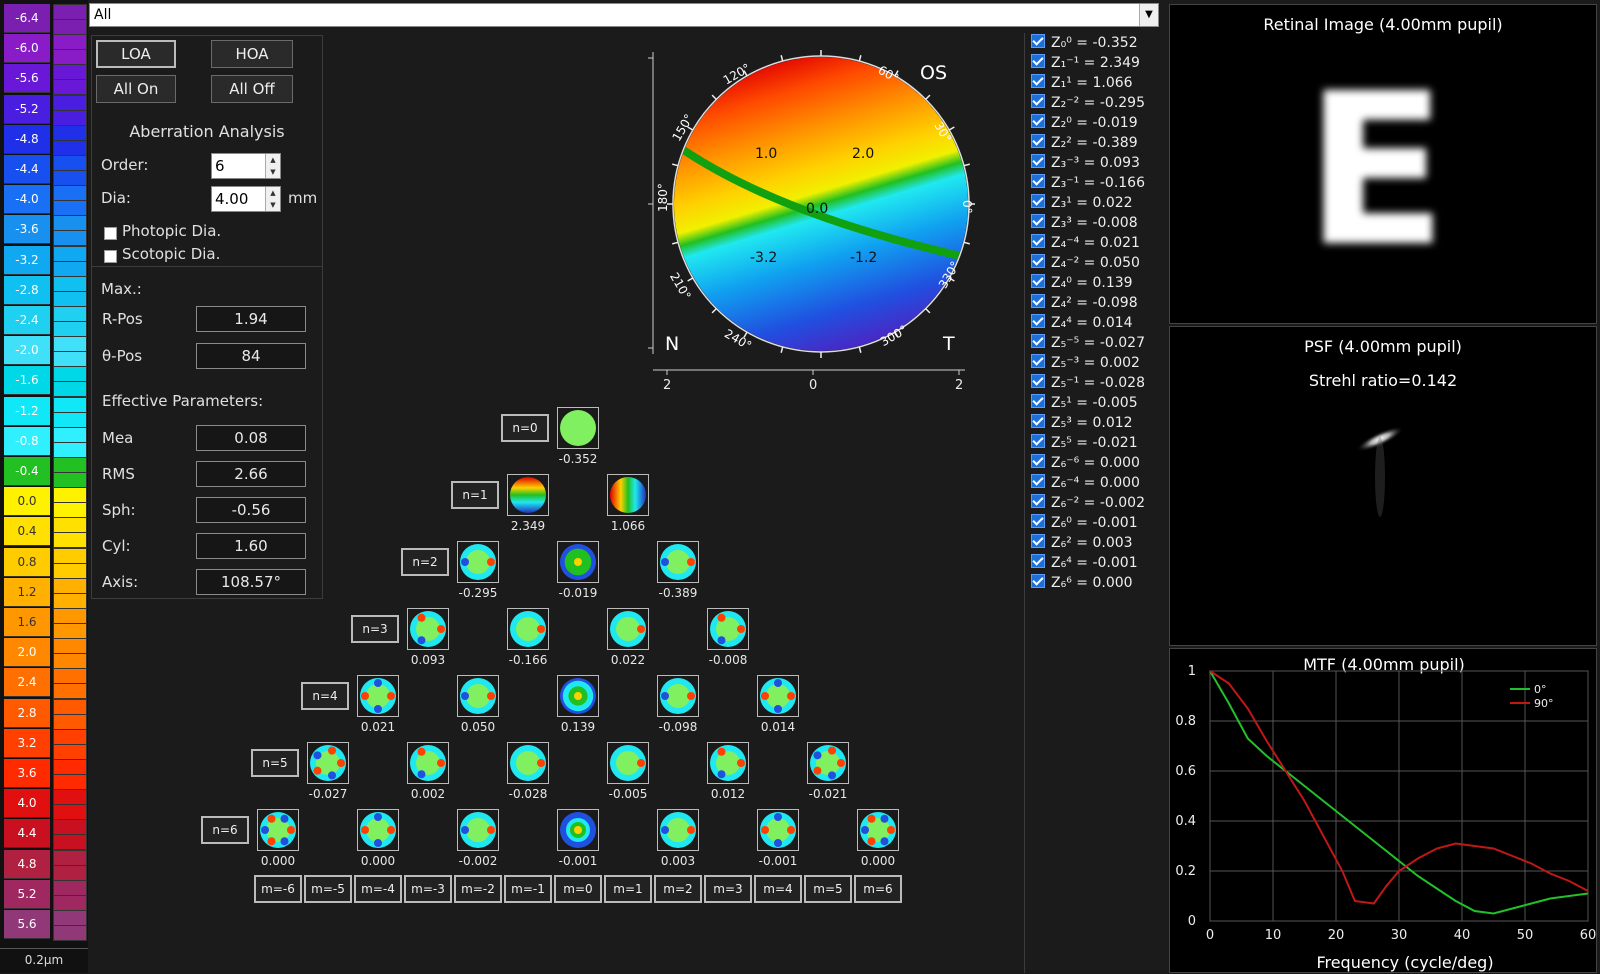 Image resolution: width=1600 pixels, height=974 pixels. Describe the element at coordinates (1085, 263) in the screenshot. I see `coefficient-row: Z₄⁻² = 0.050` at that location.